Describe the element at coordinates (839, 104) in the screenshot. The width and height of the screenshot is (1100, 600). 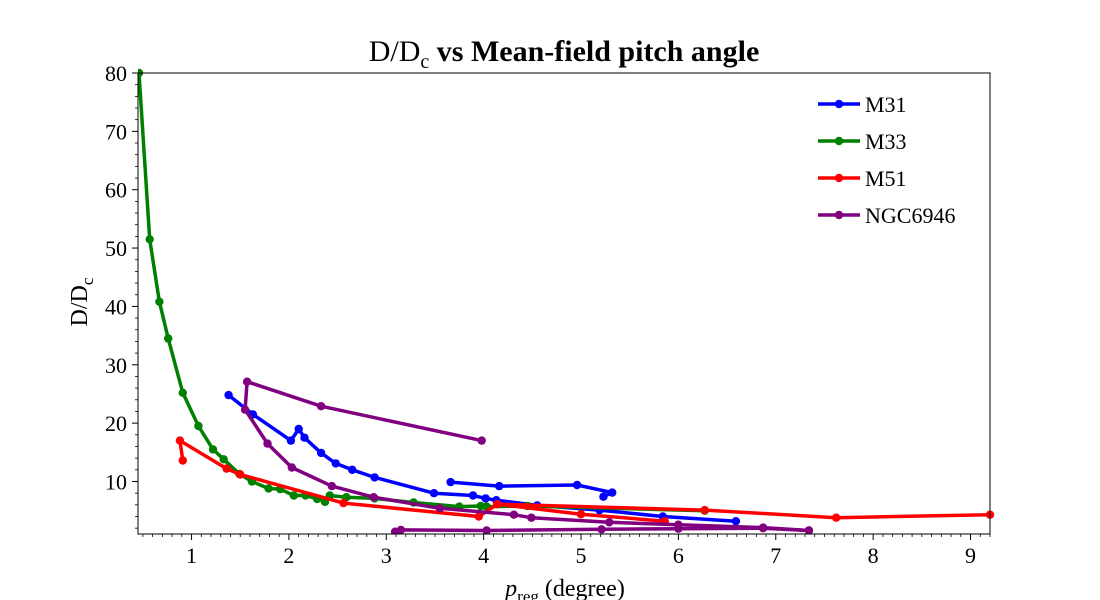
I see `legend-marker-m31` at that location.